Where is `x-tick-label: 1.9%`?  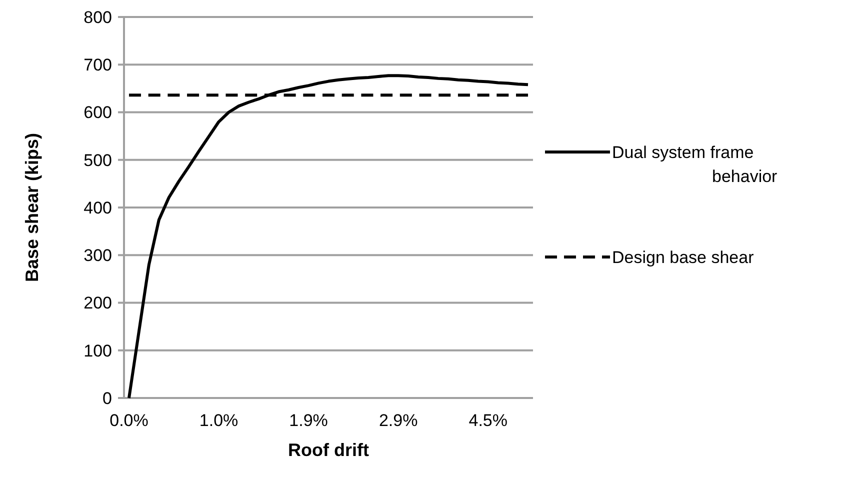 x-tick-label: 1.9% is located at coordinates (308, 420).